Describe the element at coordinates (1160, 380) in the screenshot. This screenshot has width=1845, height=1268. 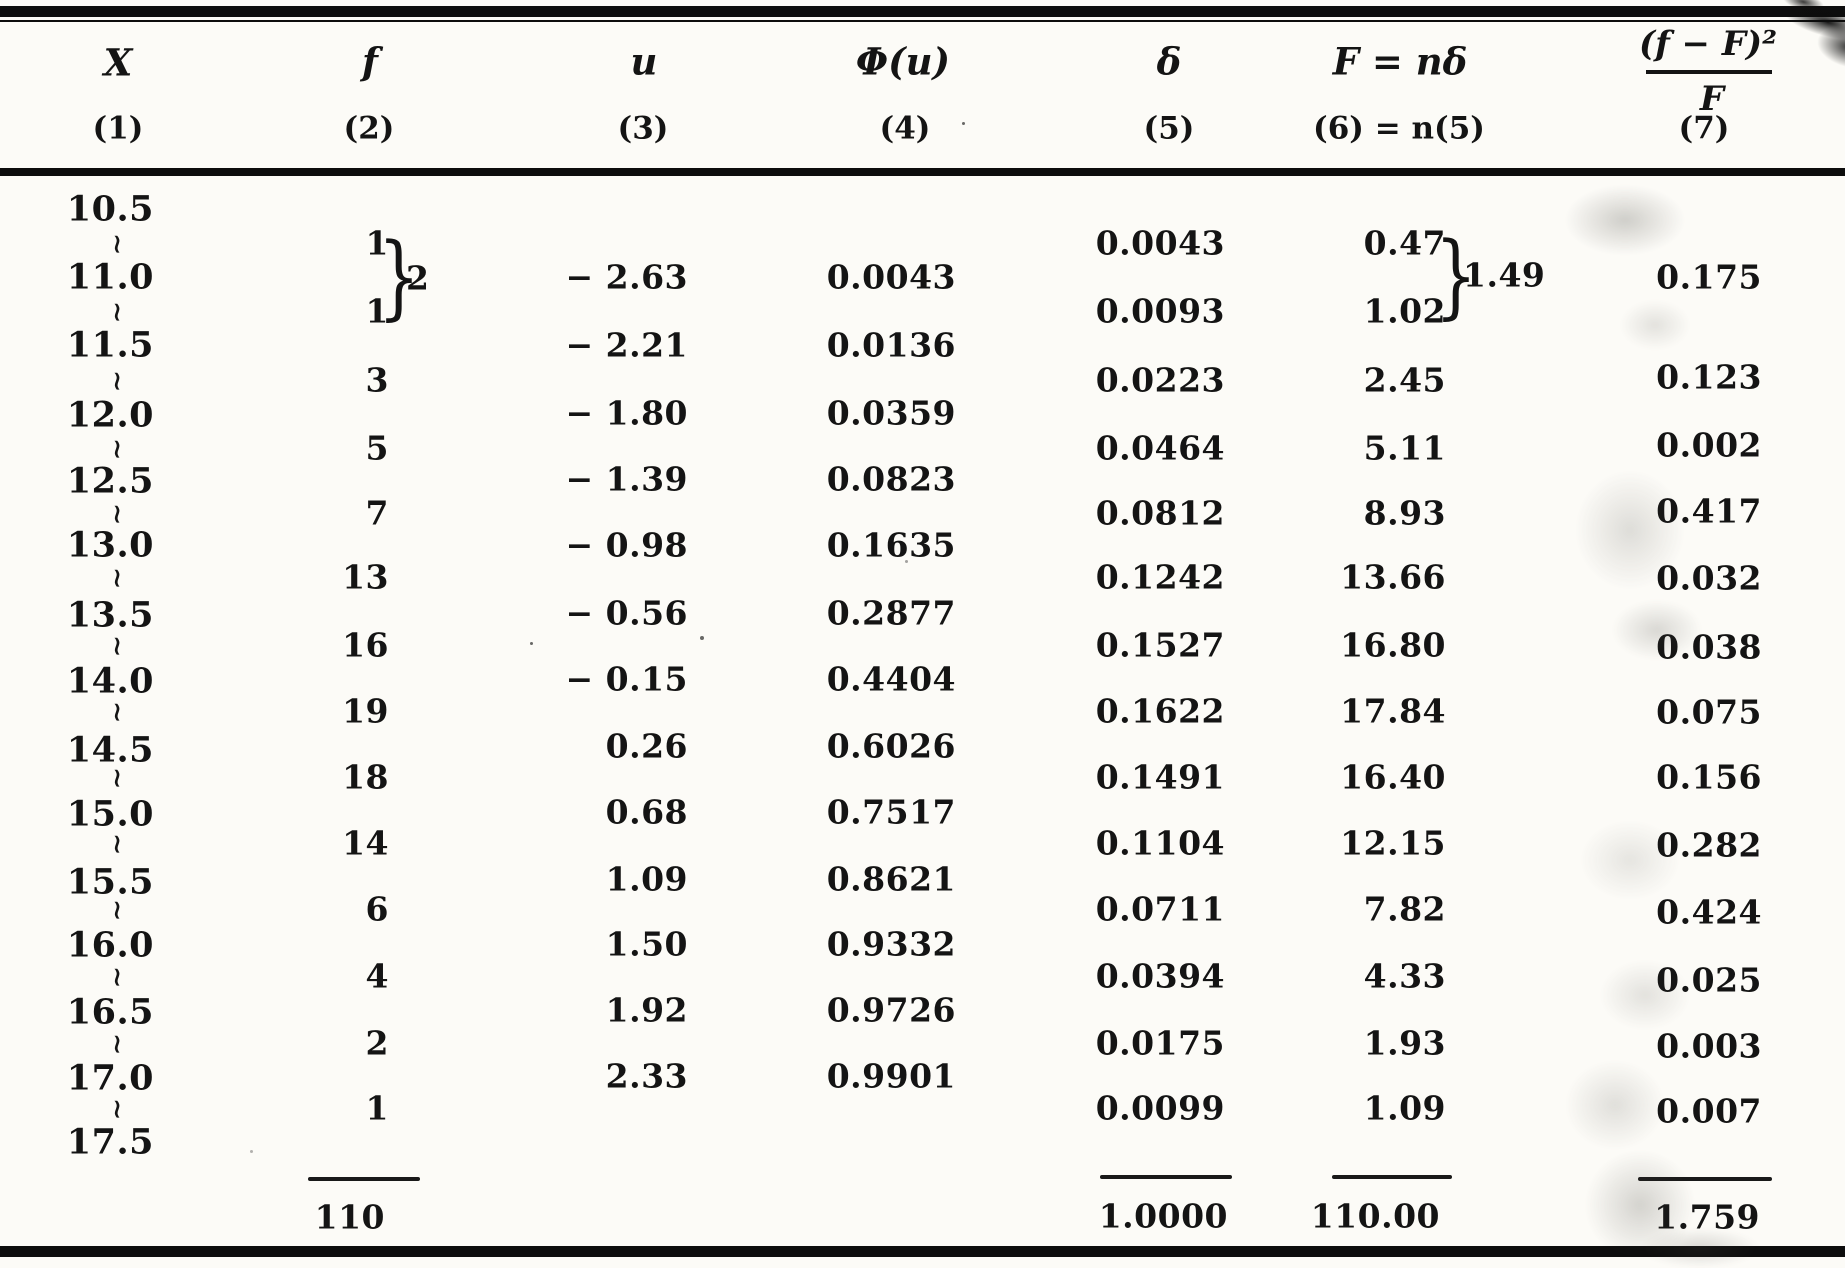
I see `delta-value: 0.0223` at that location.